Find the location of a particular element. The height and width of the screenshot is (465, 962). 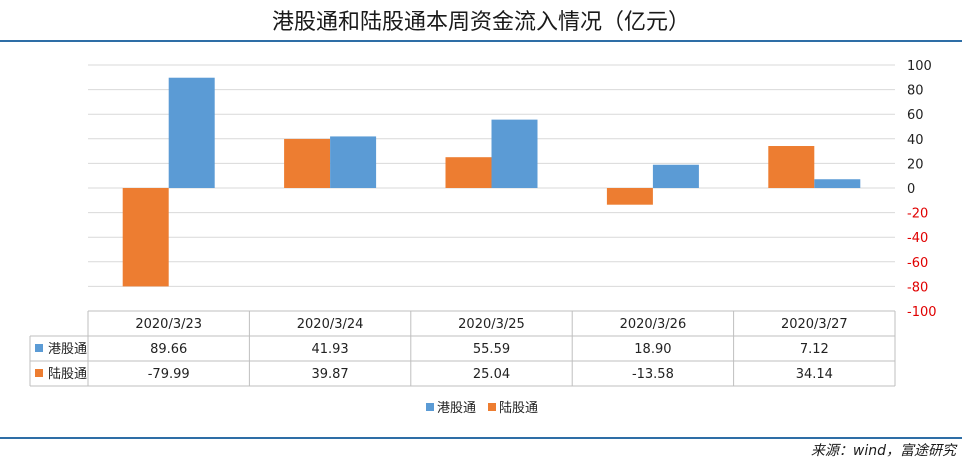

x-tick-label: 2020/3/26 is located at coordinates (653, 324).